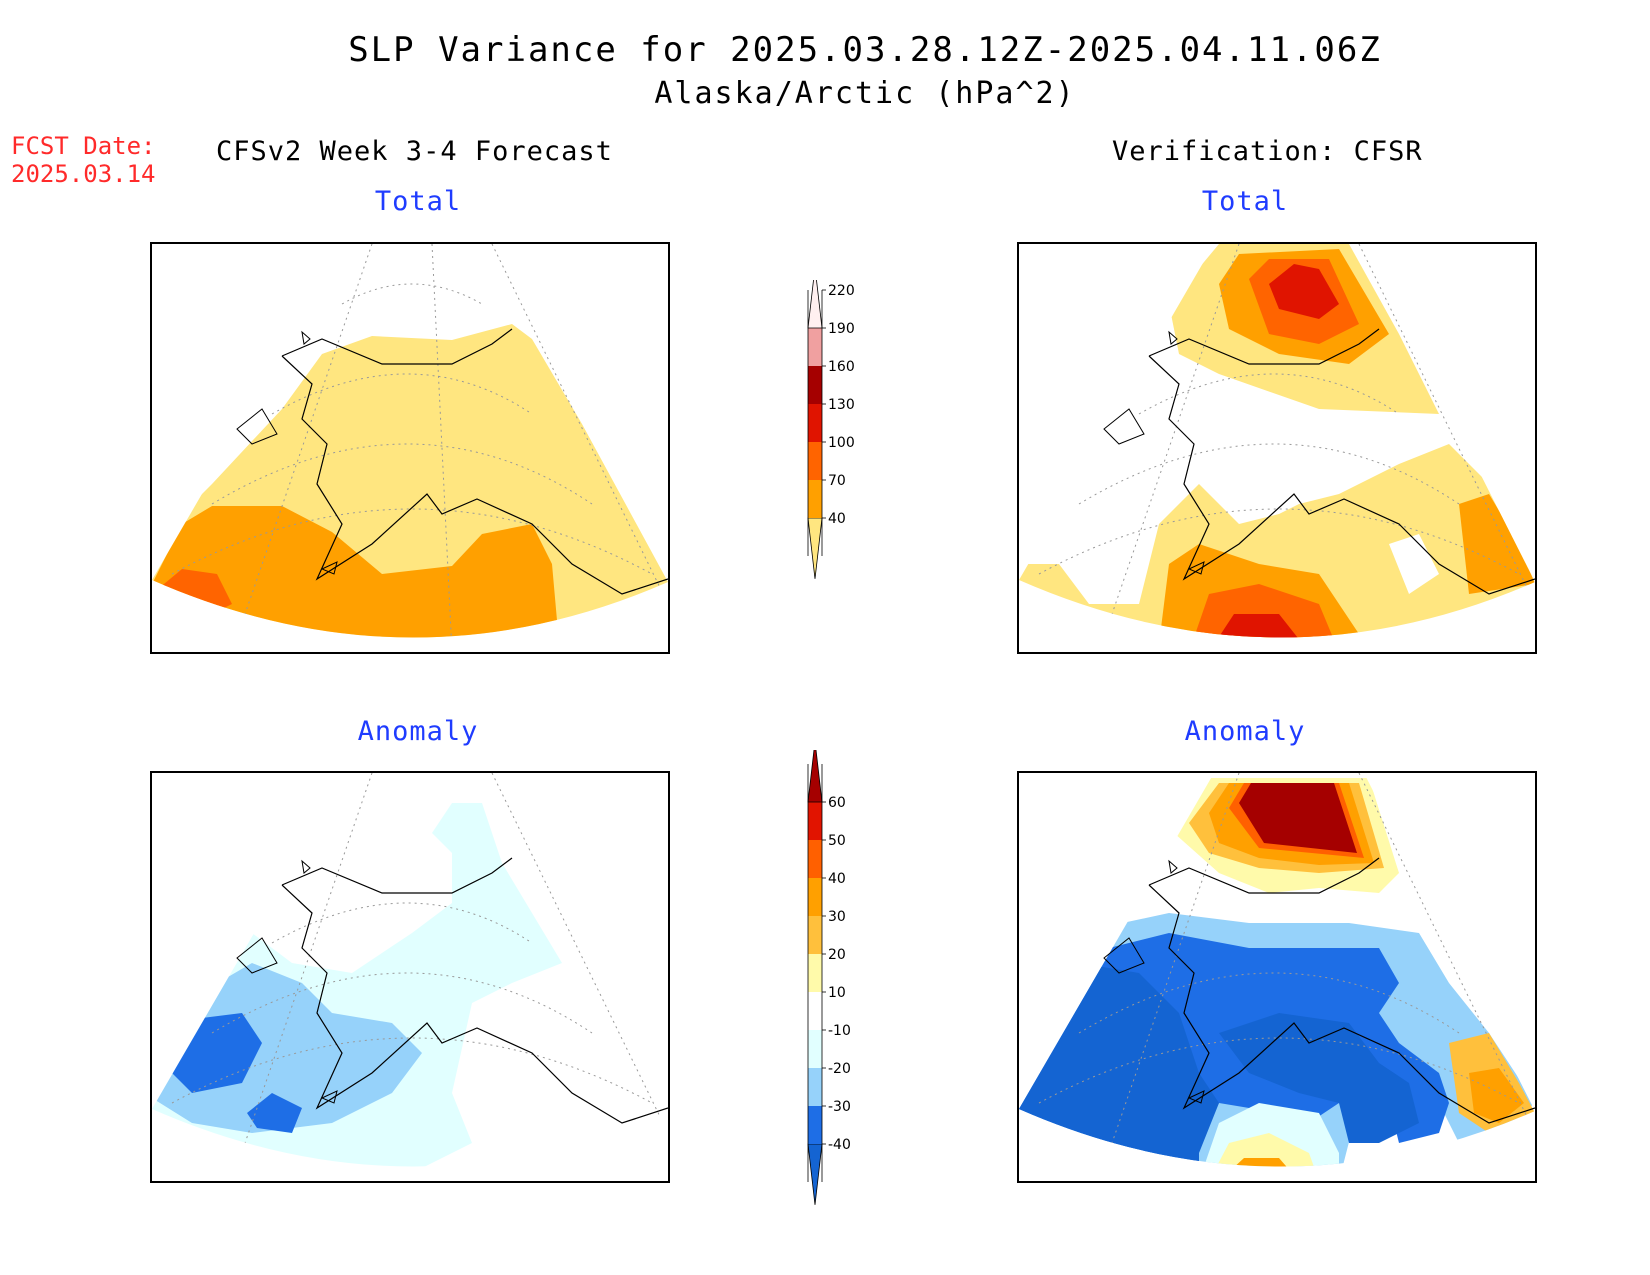 This screenshot has height=1275, width=1650. I want to click on anomaly-colorbar-label: -40, so click(839, 1145).